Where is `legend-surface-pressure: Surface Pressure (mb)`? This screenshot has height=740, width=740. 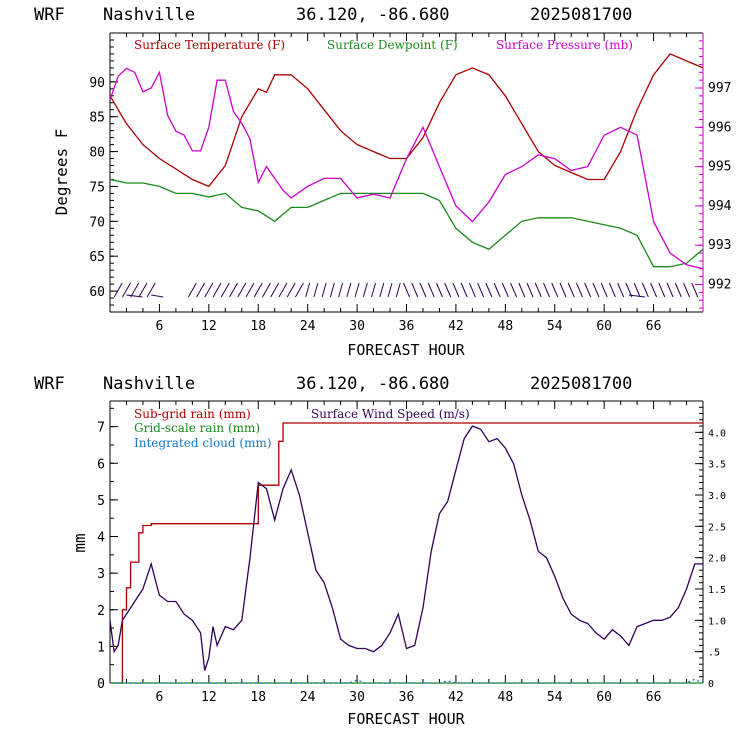
legend-surface-pressure: Surface Pressure (mb) is located at coordinates (564, 45).